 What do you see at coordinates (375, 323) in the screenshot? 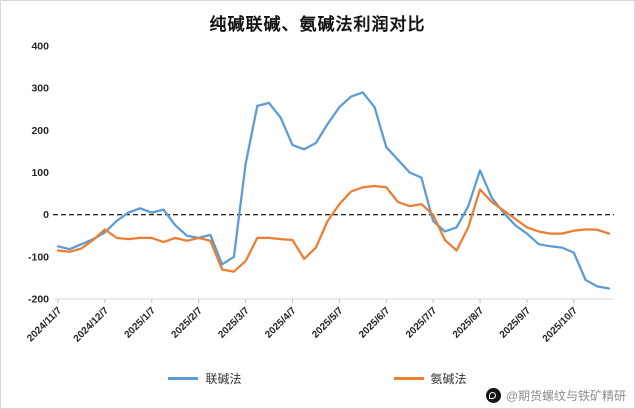
I see `x-tick-label: 2025/6/7` at bounding box center [375, 323].